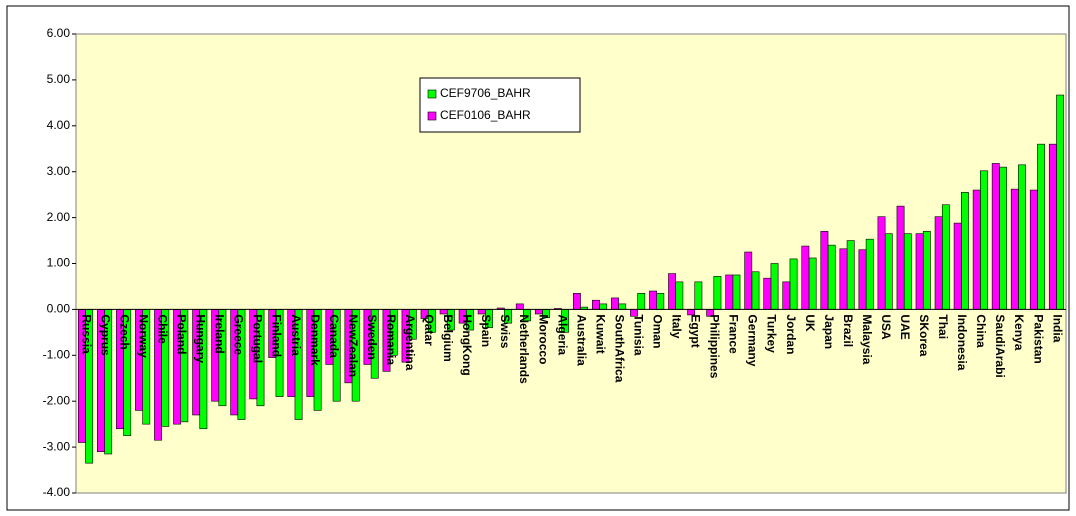 The width and height of the screenshot is (1076, 516). I want to click on x-tick-label: Cyprus, so click(105, 335).